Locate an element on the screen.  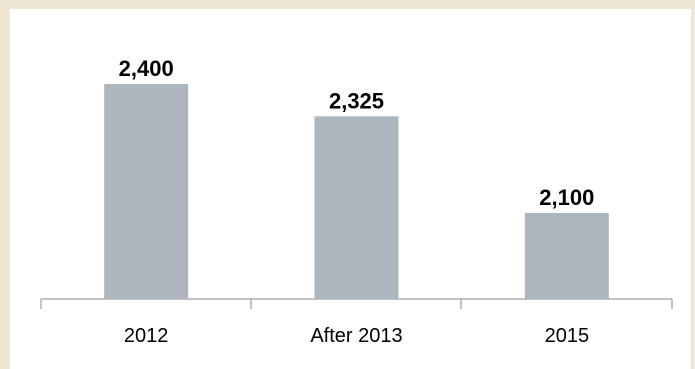
x-tick-label-2: After 2013 is located at coordinates (356, 336).